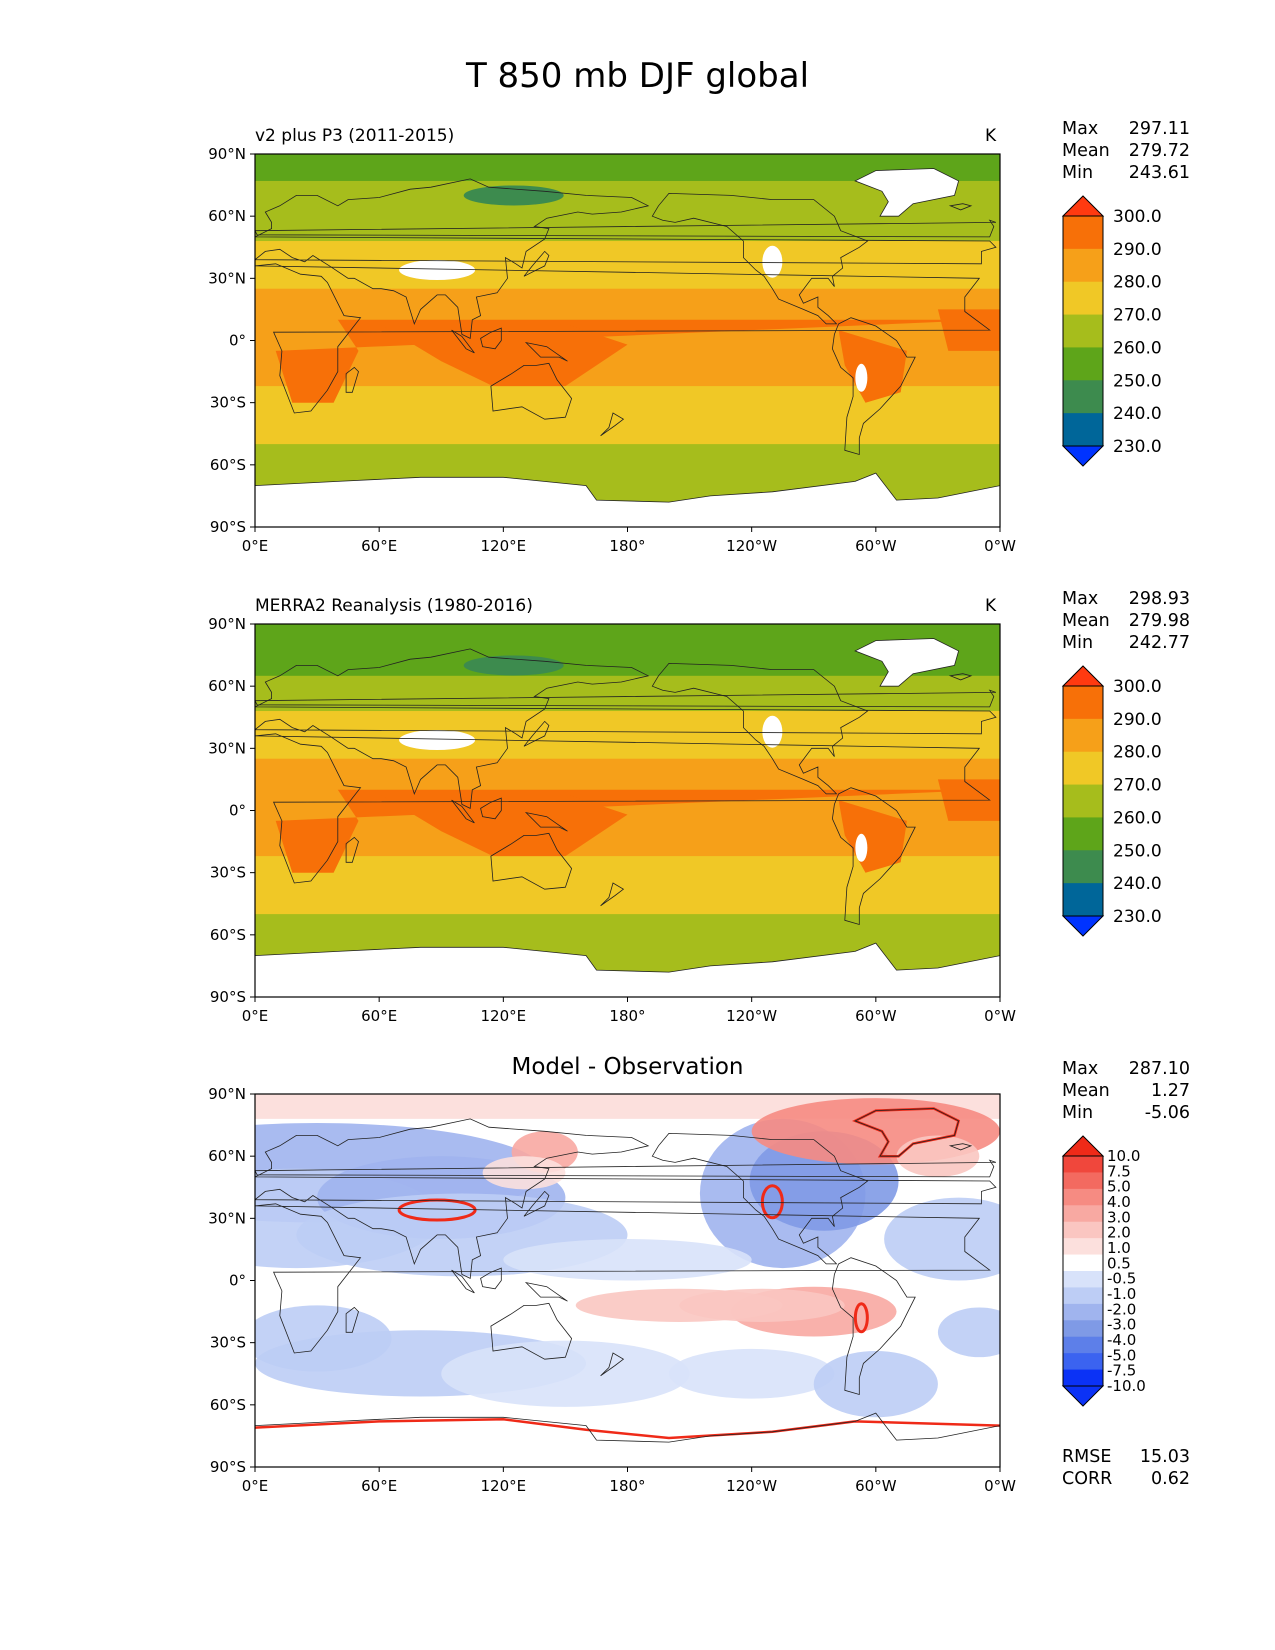 This screenshot has height=1650, width=1275. What do you see at coordinates (1137, 851) in the screenshot?
I see `colorbar-label: 250.0` at bounding box center [1137, 851].